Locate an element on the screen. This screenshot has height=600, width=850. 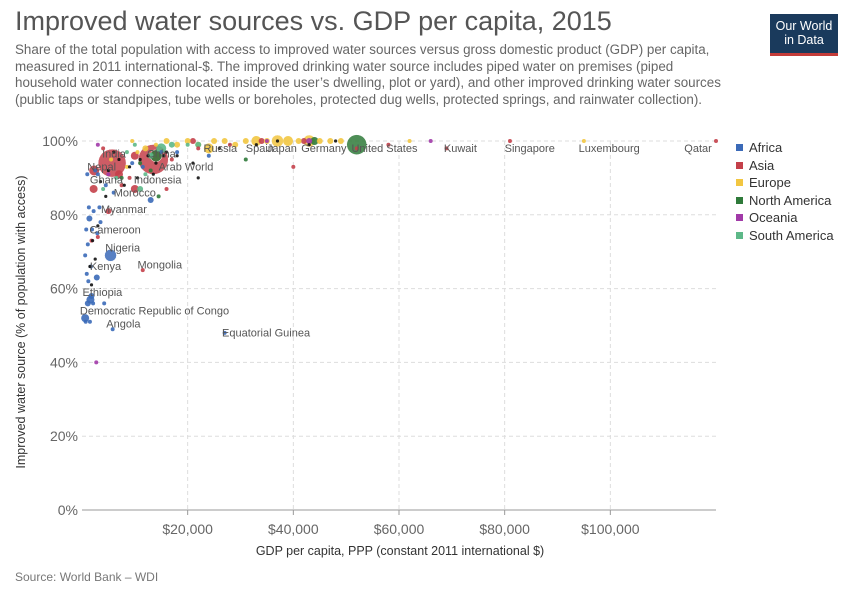
legend-item: Africa is located at coordinates (785, 148).